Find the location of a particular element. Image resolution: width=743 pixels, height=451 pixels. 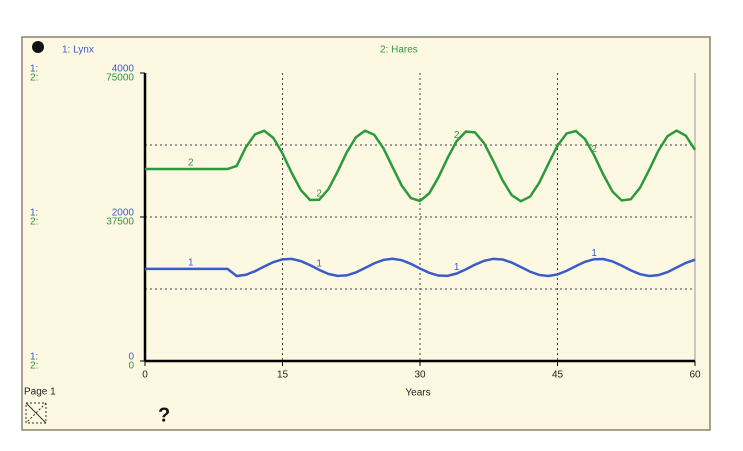

x-tick-label: 15 is located at coordinates (283, 375).